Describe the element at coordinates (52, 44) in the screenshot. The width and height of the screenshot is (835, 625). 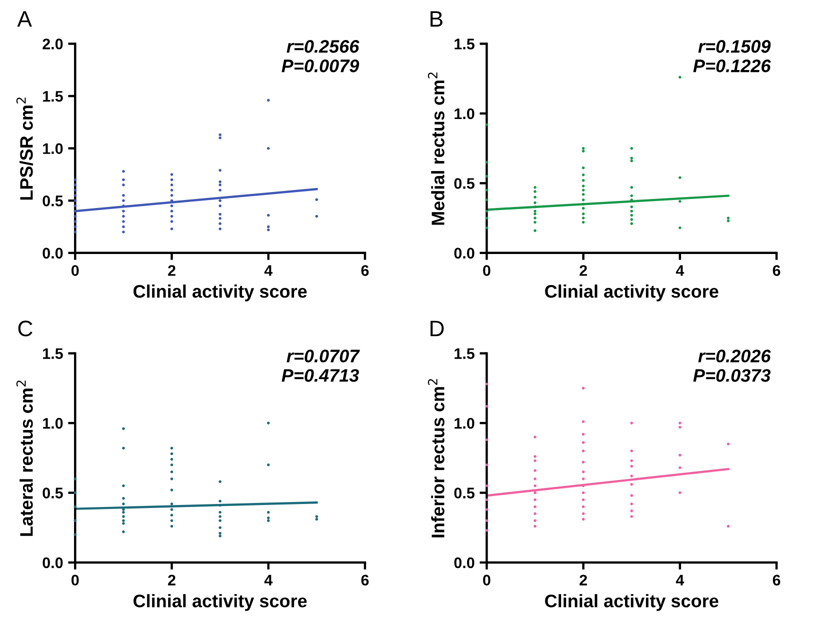
I see `y-tick-label: 2.0` at that location.